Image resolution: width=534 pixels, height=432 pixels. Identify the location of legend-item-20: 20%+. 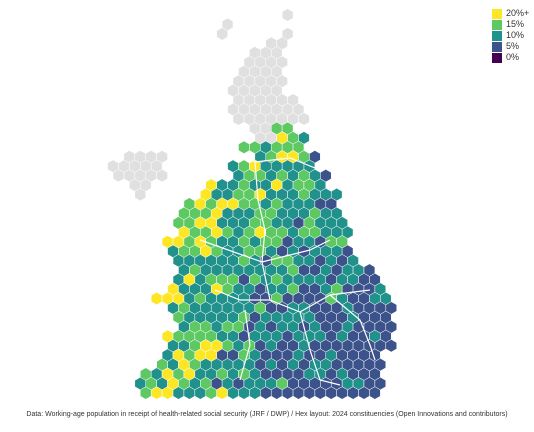
(510, 13).